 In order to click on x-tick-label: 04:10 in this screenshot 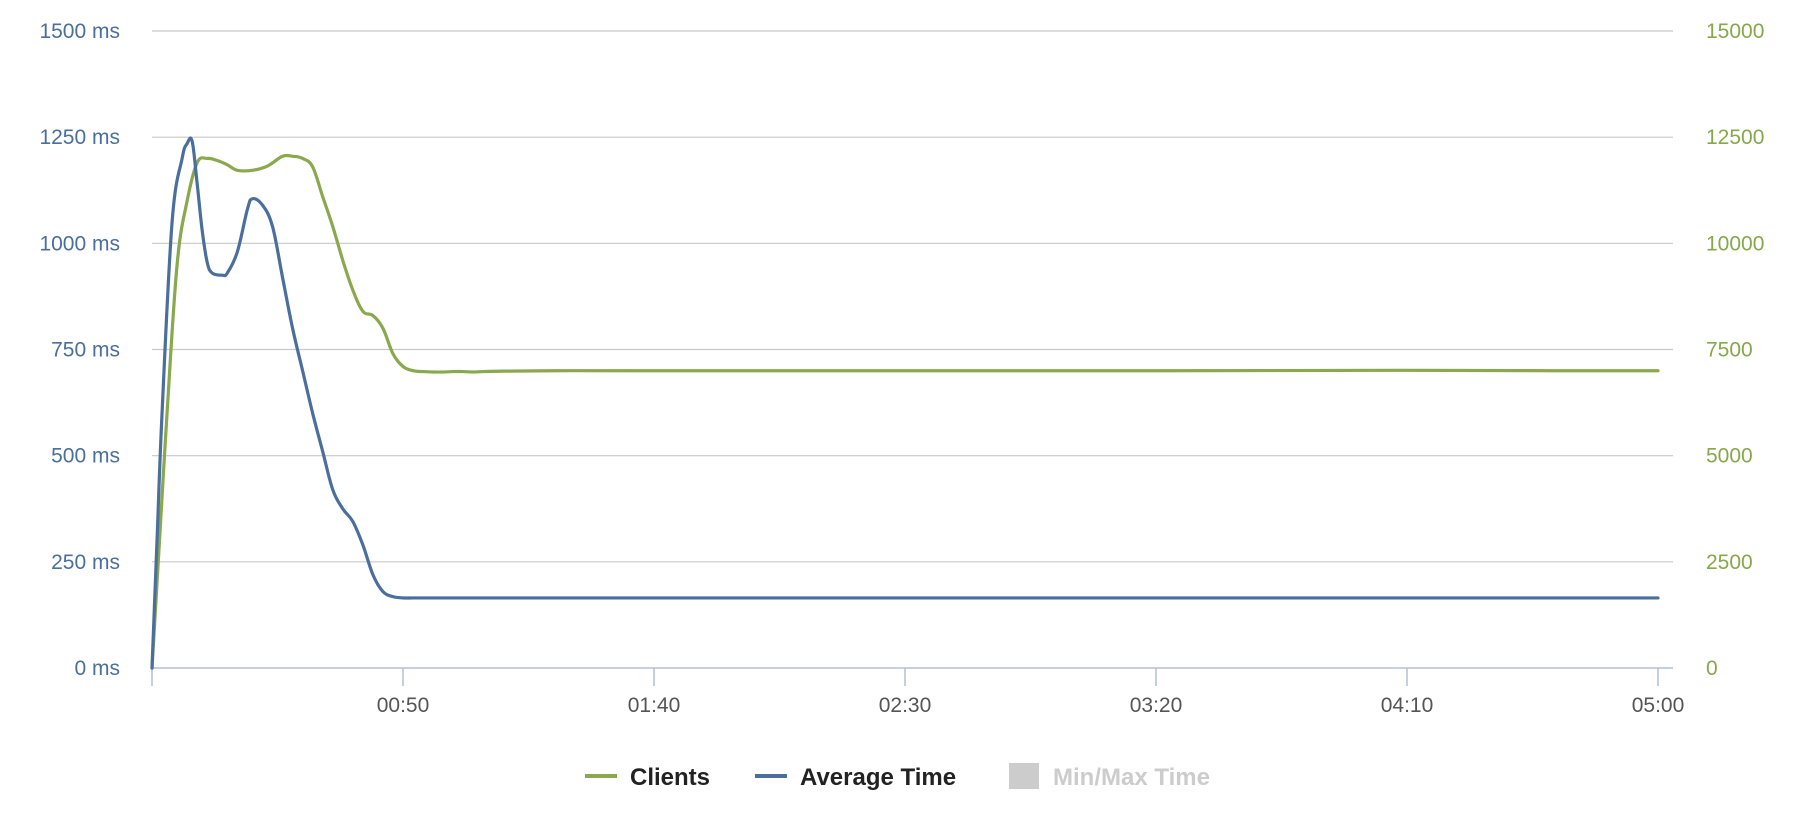, I will do `click(1407, 705)`.